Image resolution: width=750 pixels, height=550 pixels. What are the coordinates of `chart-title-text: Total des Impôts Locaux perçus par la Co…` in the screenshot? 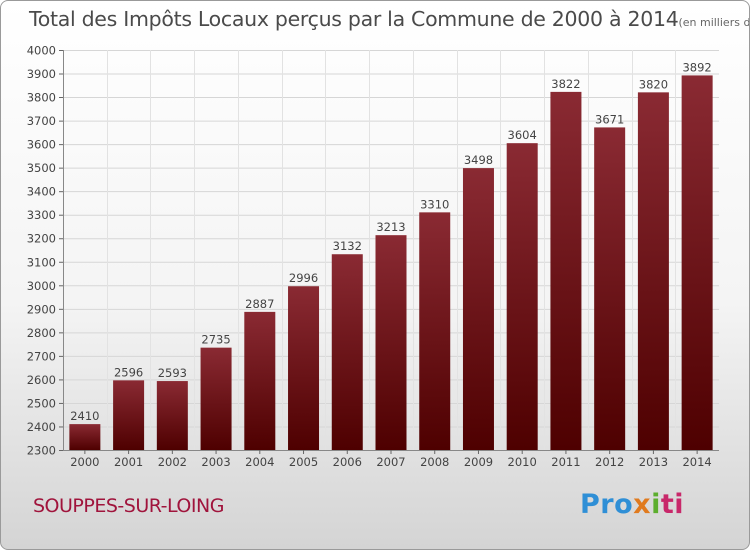 It's located at (354, 19).